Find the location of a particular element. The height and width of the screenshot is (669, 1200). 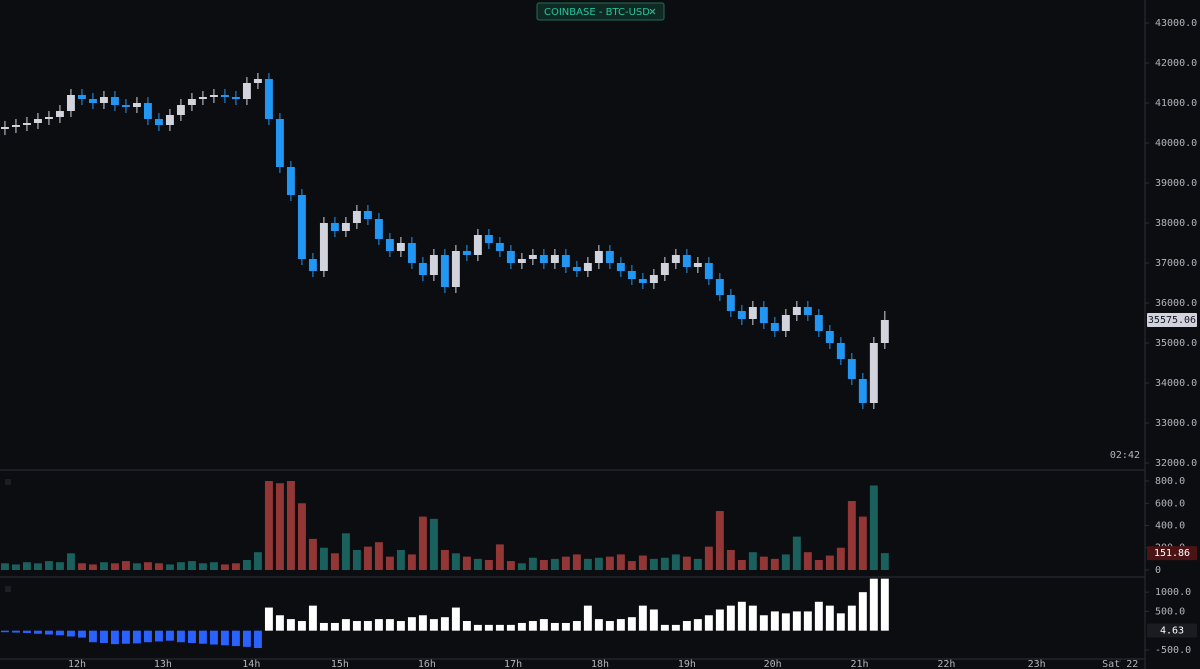

y-tick-label: 35000.0 is located at coordinates (1176, 343).